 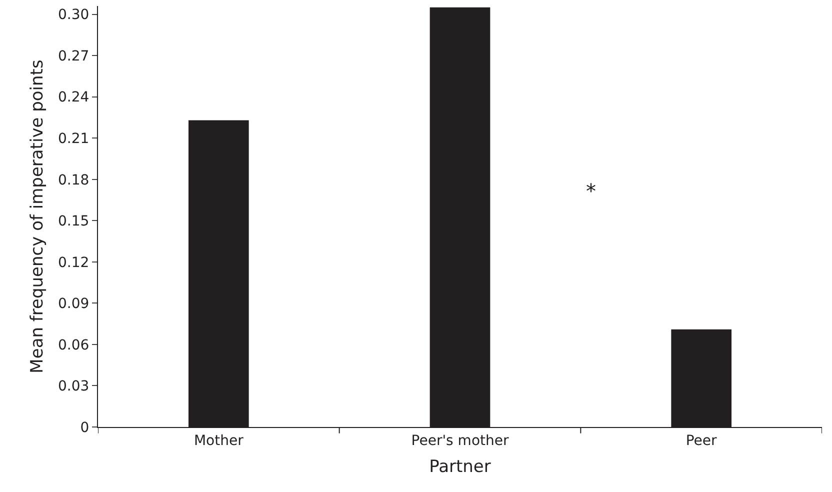 I want to click on y-tick-label: 0.15, so click(x=74, y=222).